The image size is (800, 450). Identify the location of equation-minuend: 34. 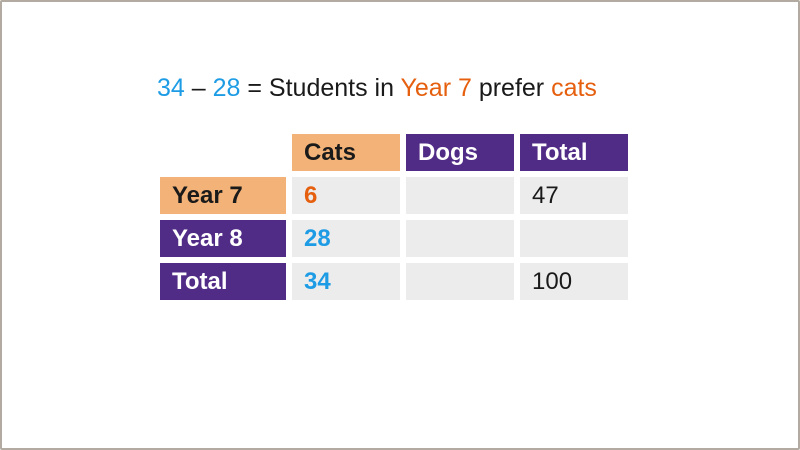
(171, 88).